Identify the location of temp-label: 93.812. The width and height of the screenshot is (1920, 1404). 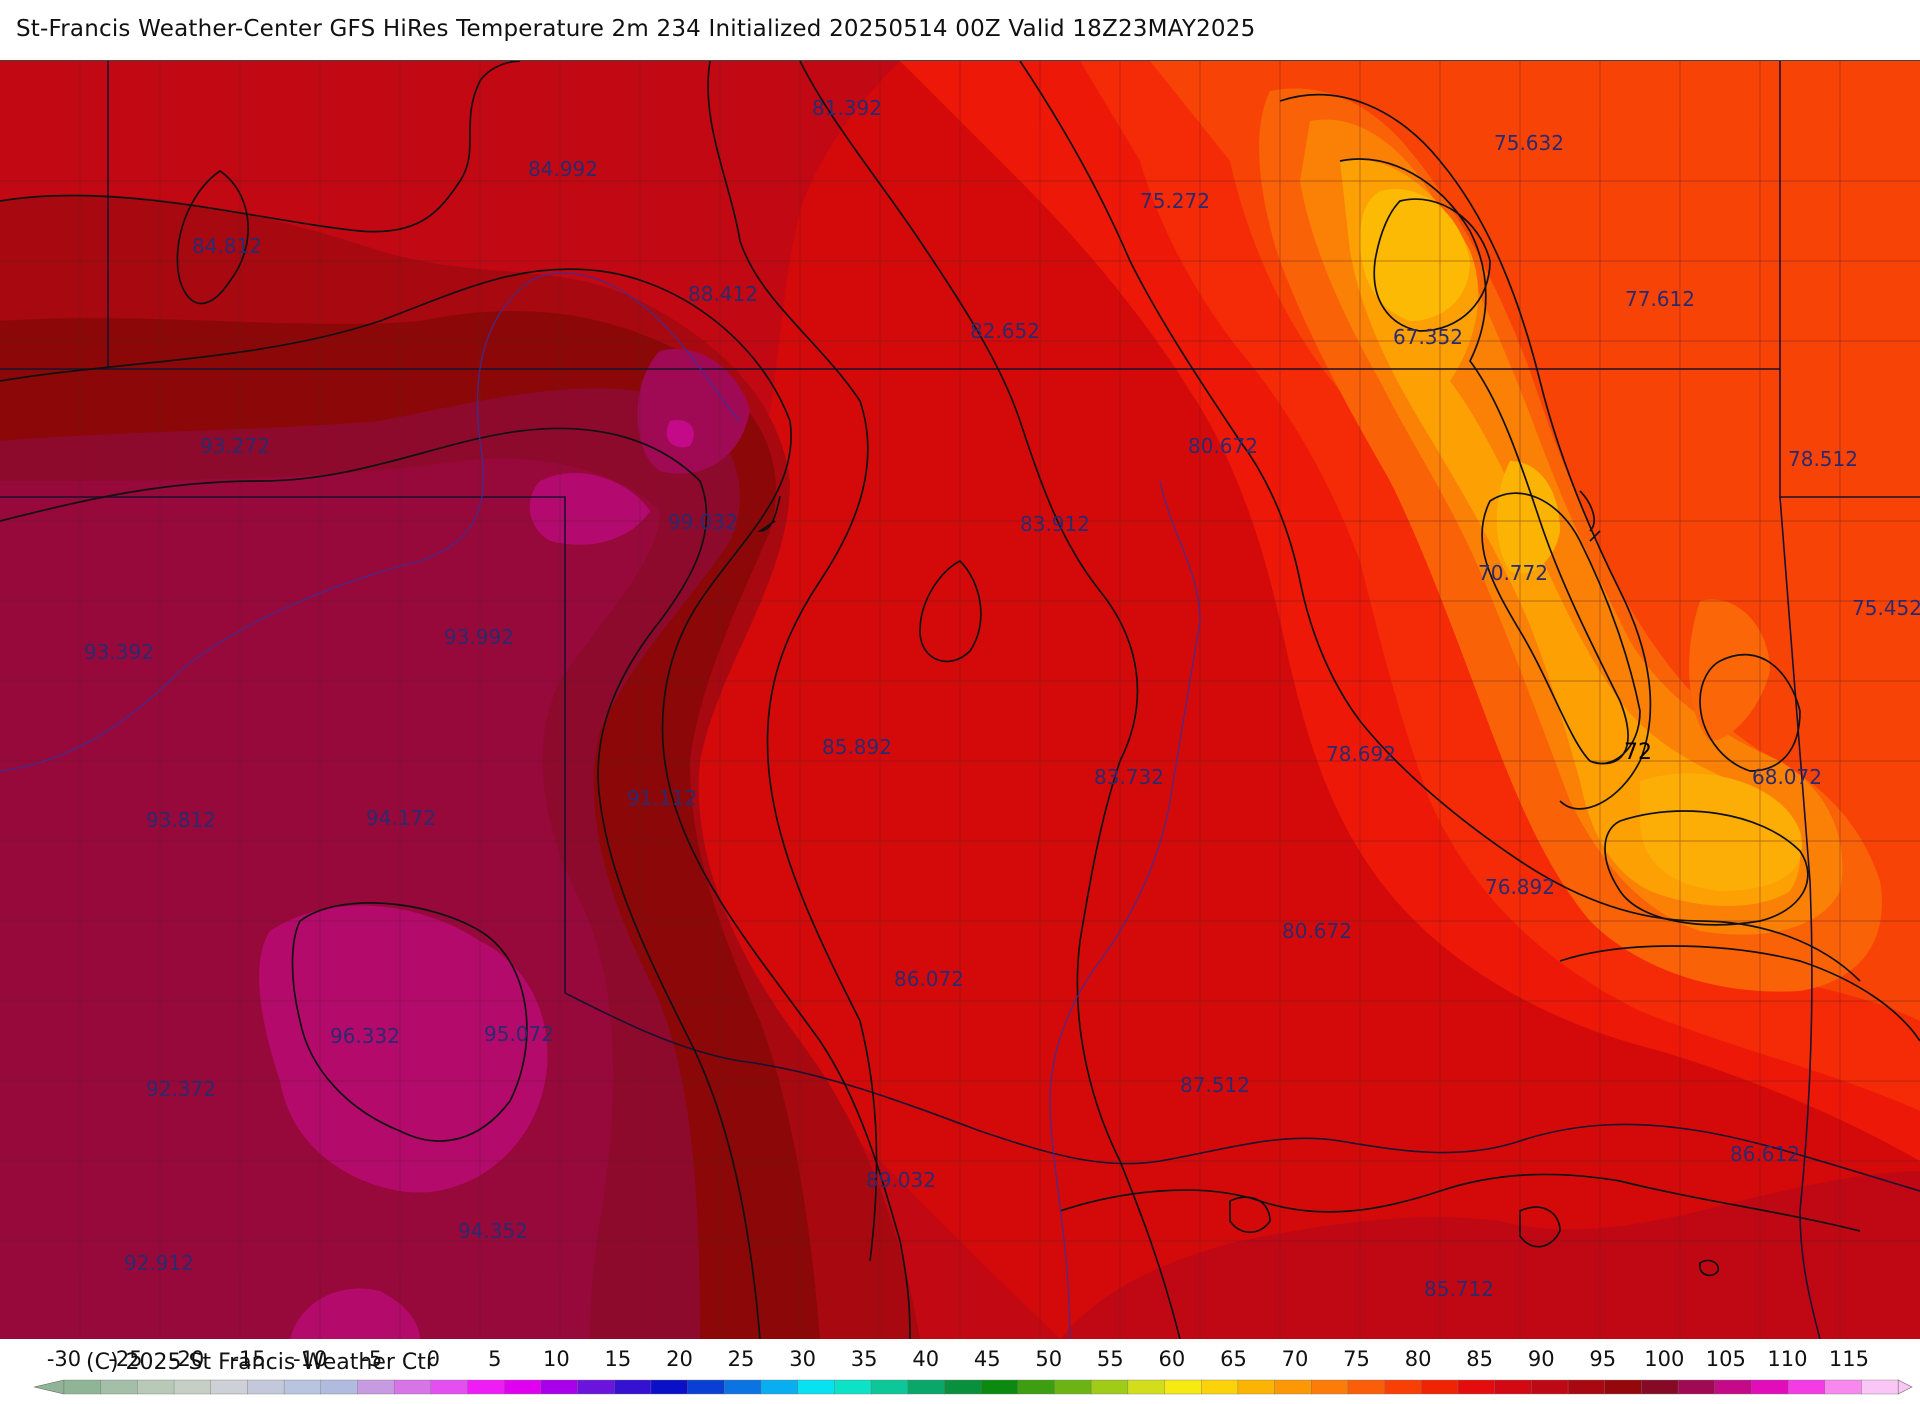
(181, 820).